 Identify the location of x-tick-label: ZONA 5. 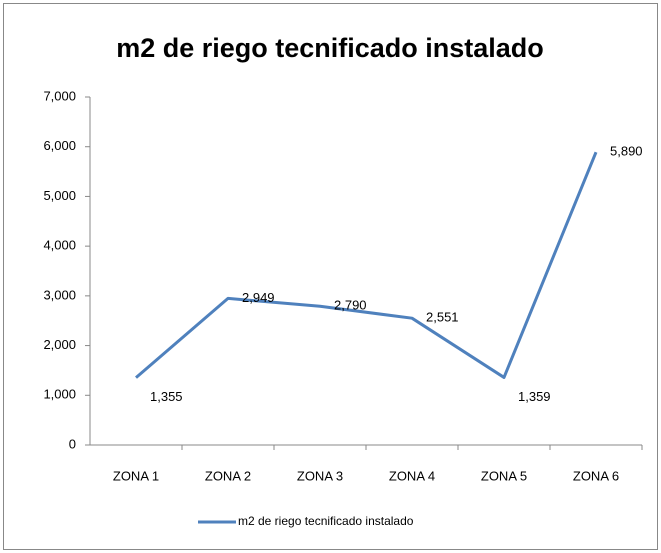
(504, 475).